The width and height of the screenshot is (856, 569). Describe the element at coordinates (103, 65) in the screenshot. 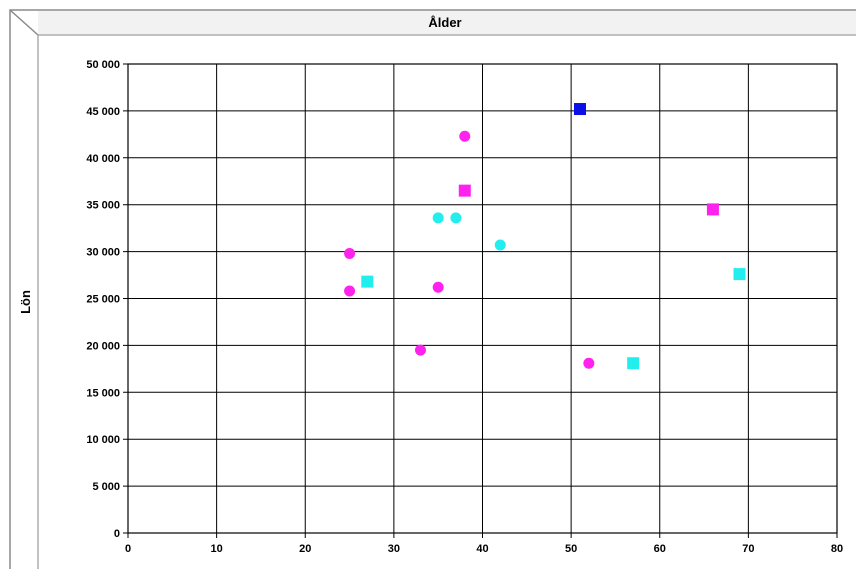

I see `y-tick-label: 50 000` at that location.